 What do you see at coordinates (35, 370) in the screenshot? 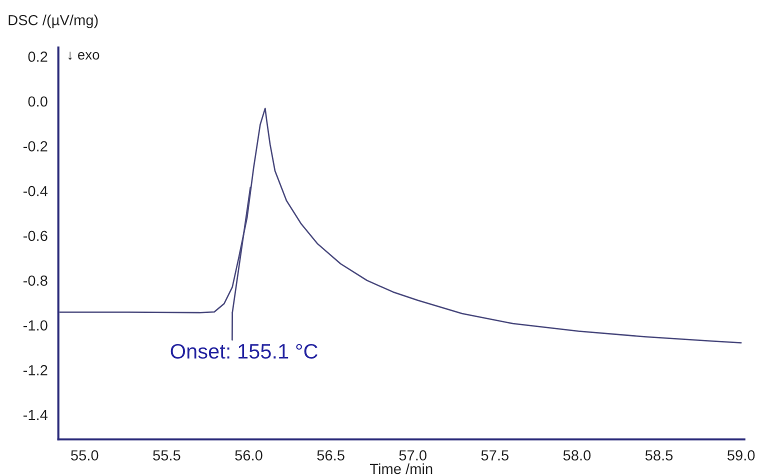
I see `y-tick-label: -1.2` at bounding box center [35, 370].